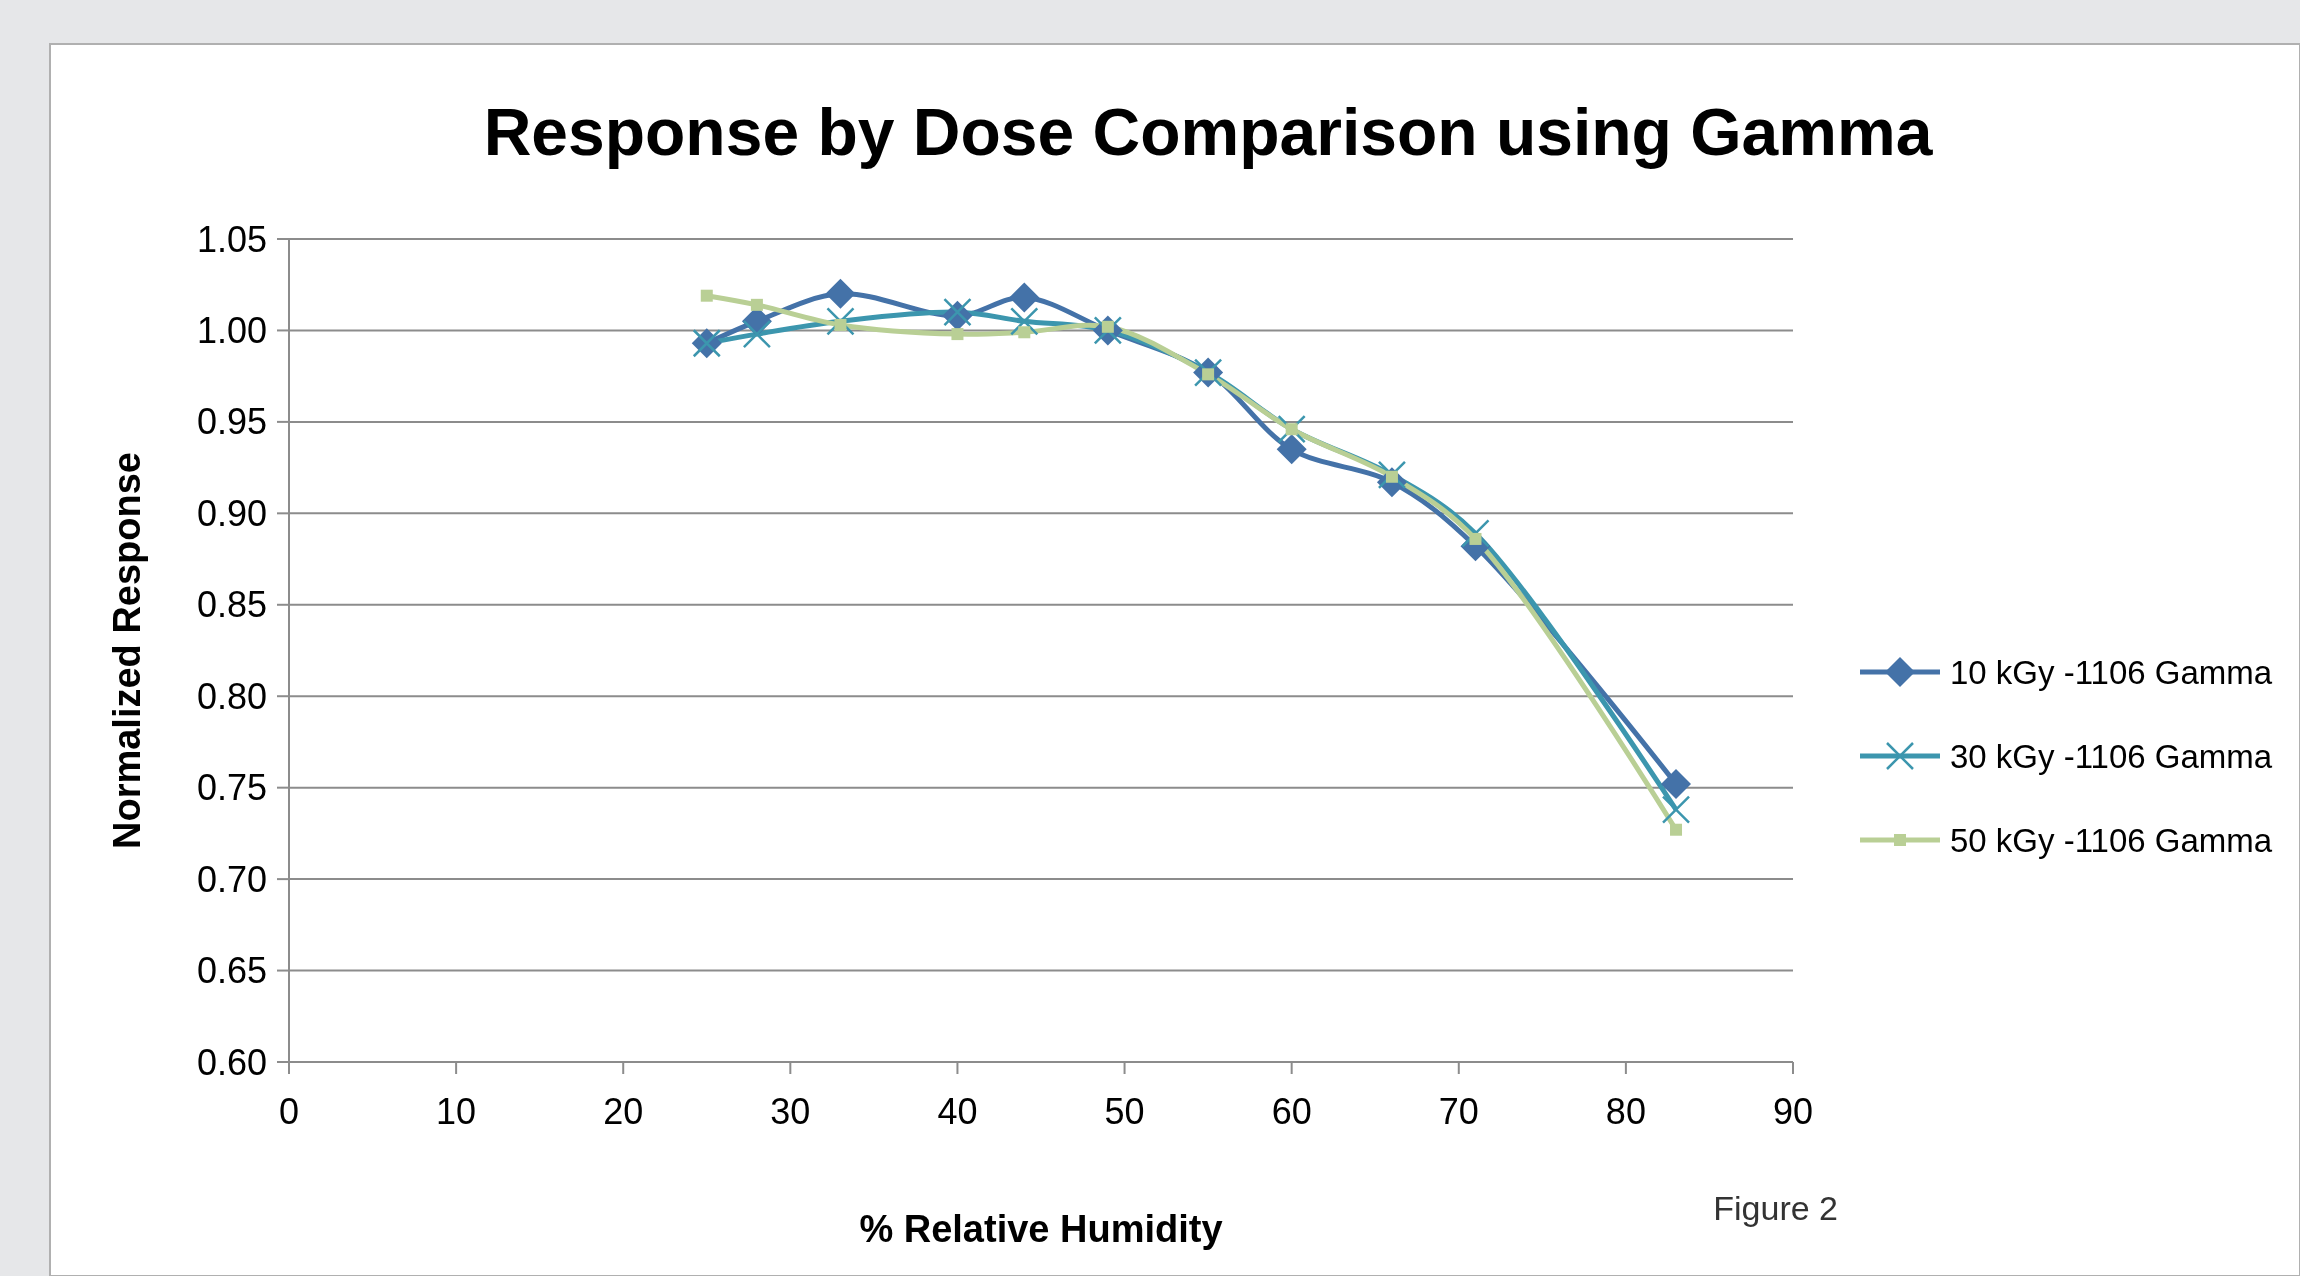 The image size is (2300, 1276). What do you see at coordinates (127, 650) in the screenshot?
I see `y-axis-title: Normalized Response` at bounding box center [127, 650].